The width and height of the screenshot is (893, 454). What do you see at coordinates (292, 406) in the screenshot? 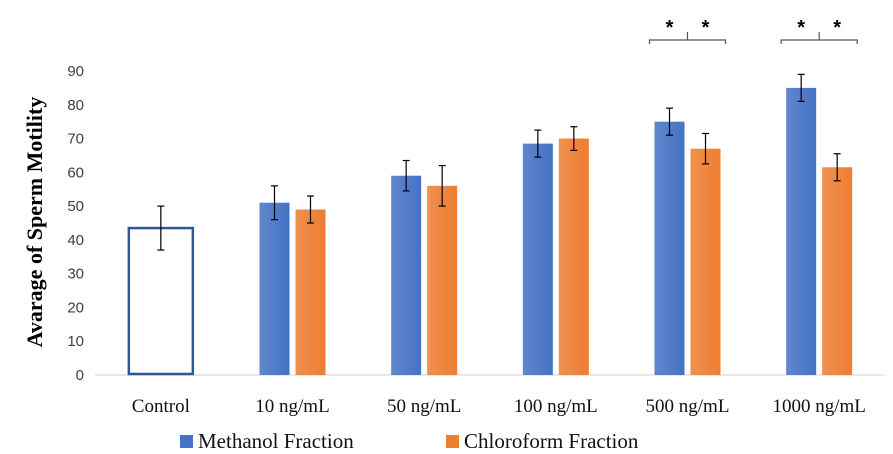
I see `x-category-label: 10 ng/mL` at bounding box center [292, 406].